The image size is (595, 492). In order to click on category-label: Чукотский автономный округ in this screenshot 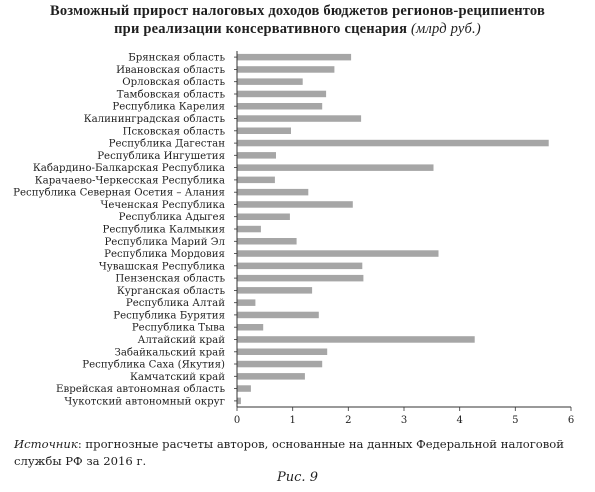, I will do `click(144, 401)`.